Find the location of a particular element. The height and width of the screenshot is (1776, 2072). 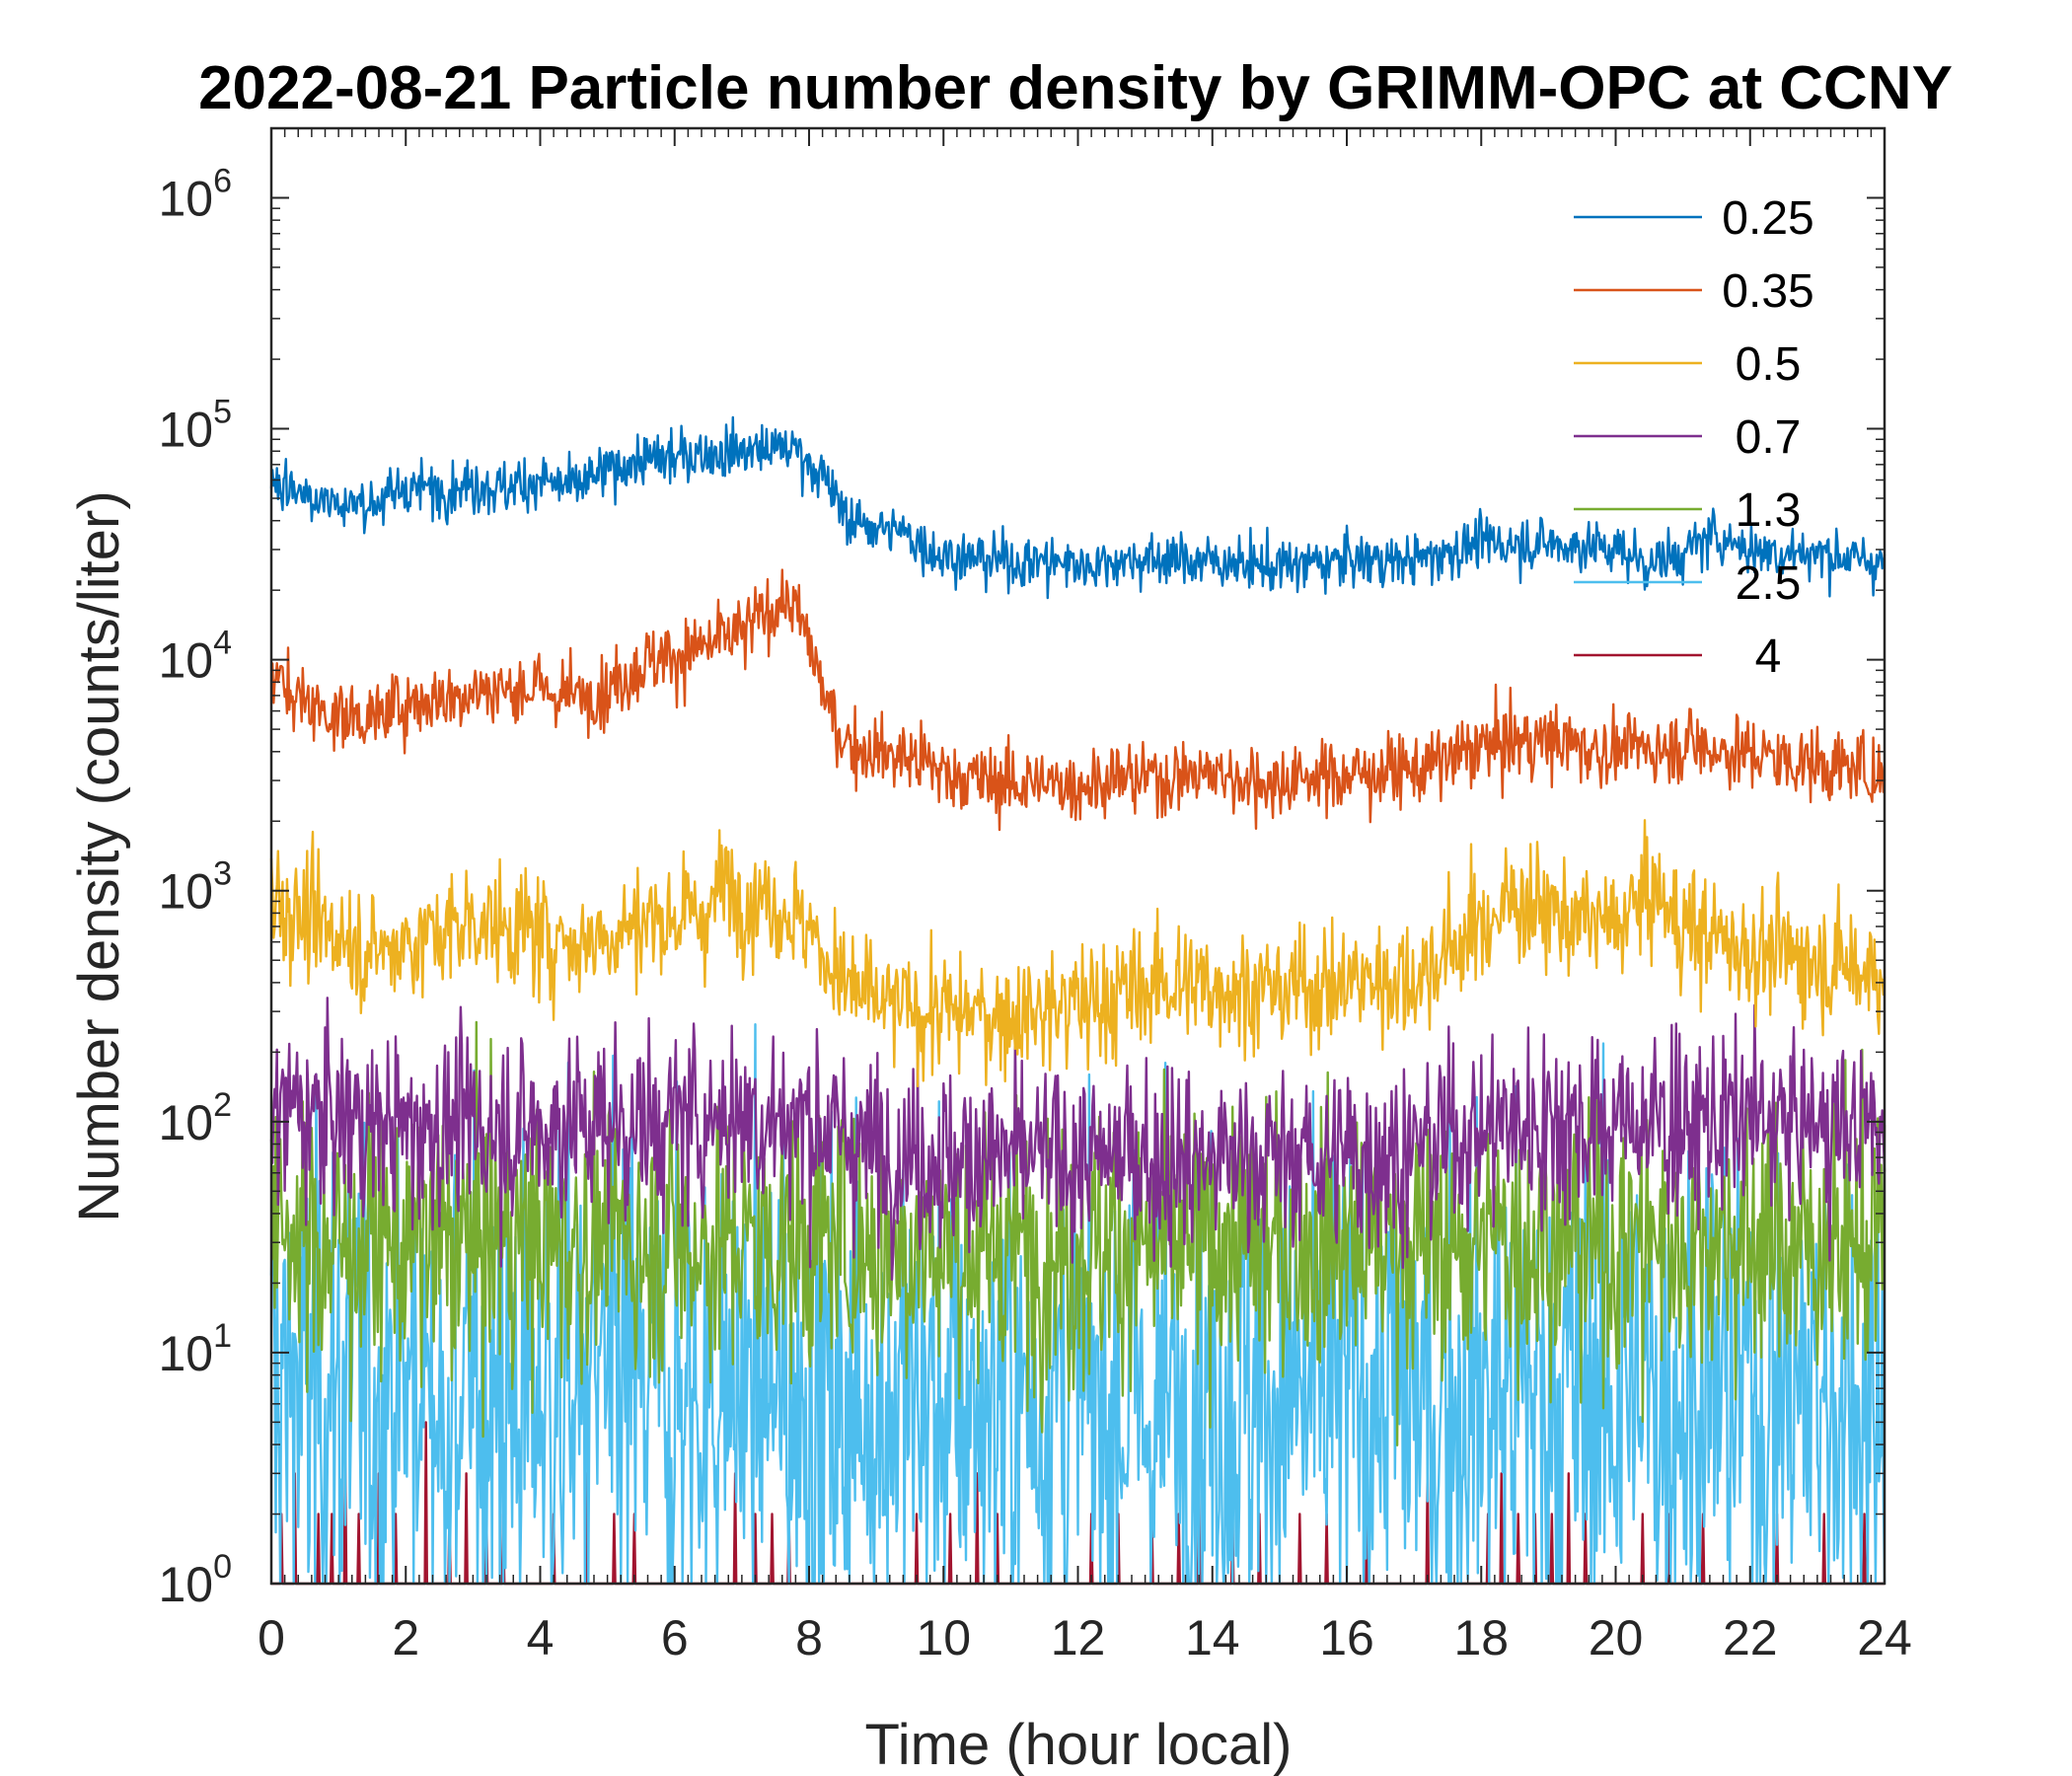

series-line-0.7 is located at coordinates (1078, 1139).